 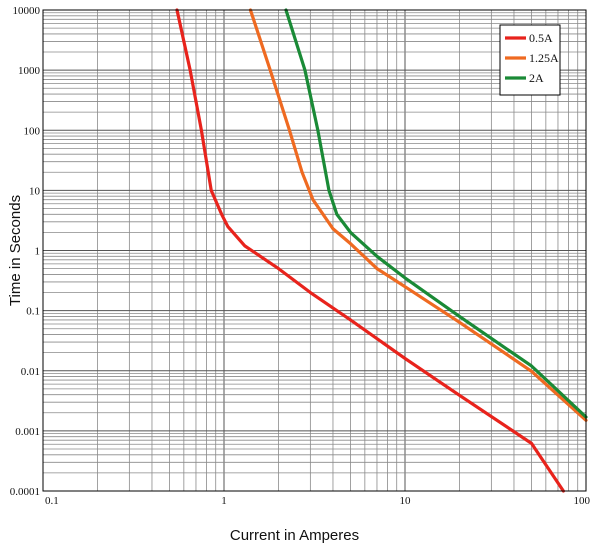 I want to click on y-tick-label: 0.0001, so click(x=25, y=492).